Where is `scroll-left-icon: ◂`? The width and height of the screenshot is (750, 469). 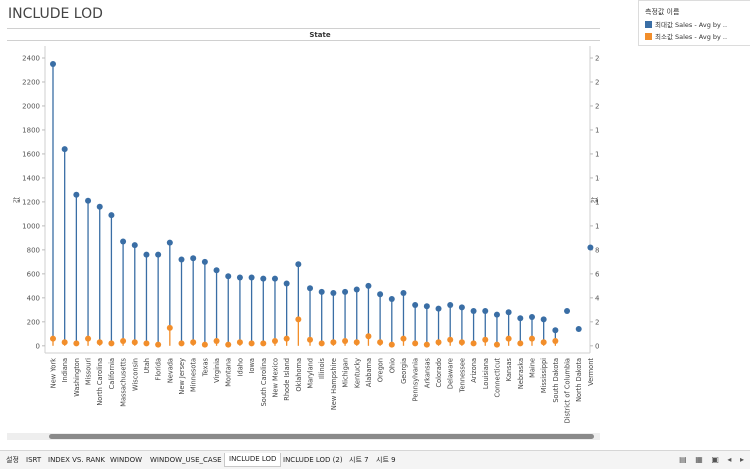 scroll-left-icon: ◂ is located at coordinates (729, 459).